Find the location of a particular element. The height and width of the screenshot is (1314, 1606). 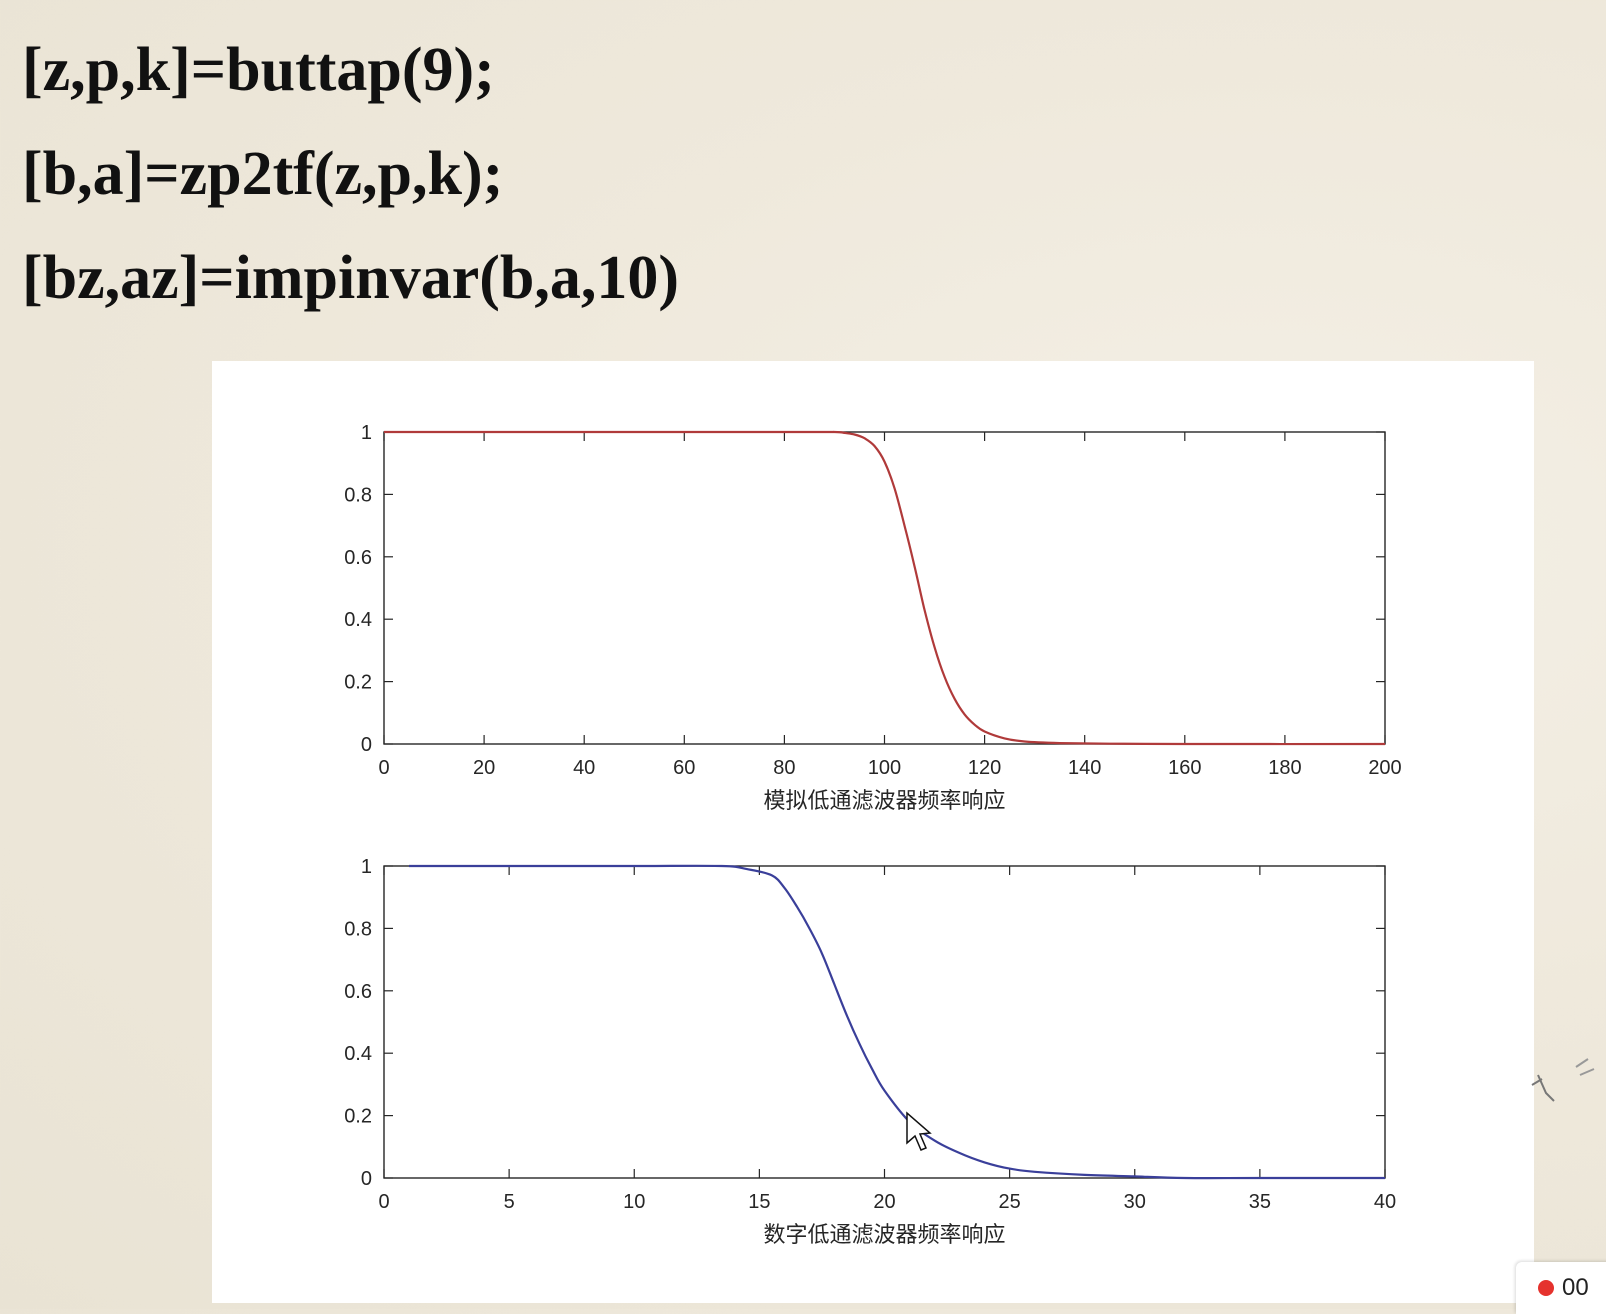

x-tick-label: 180 is located at coordinates (1284, 768).